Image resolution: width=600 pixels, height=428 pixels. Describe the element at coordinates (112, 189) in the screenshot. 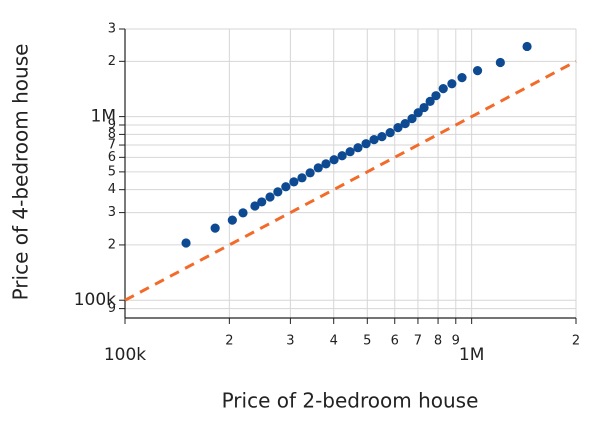

I see `y-tick-label: 4` at that location.